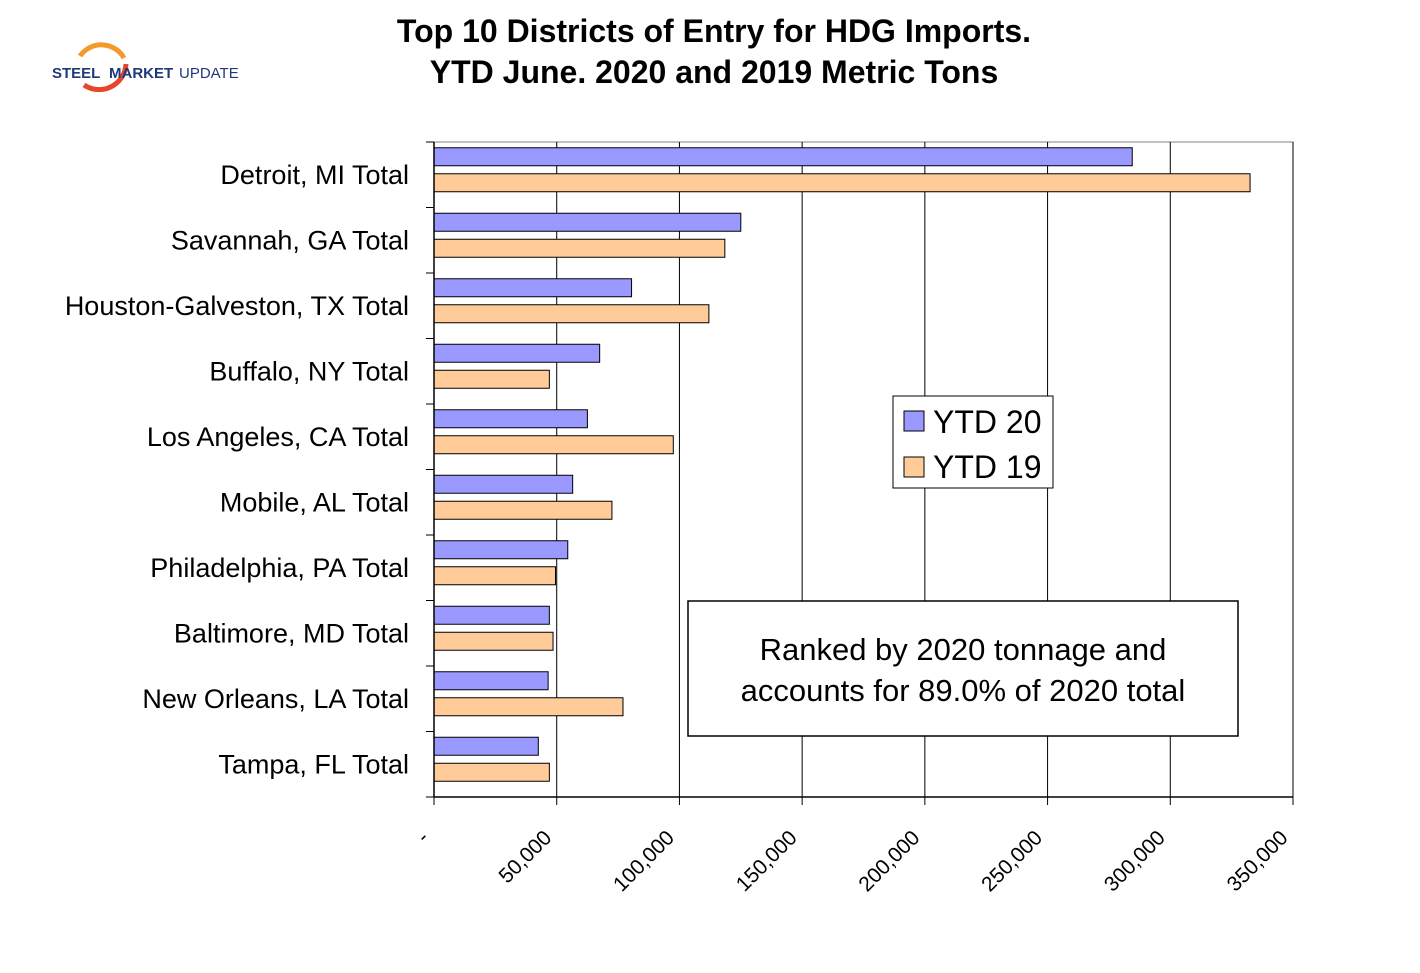 The height and width of the screenshot is (973, 1420). I want to click on category-label: Baltimore, MD Total, so click(291, 633).